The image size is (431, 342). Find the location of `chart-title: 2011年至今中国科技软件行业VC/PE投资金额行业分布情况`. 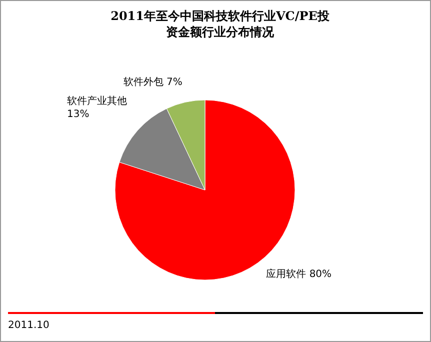

chart-title: 2011年至今中国科技软件行业VC/PE投资金额行业分布情况 is located at coordinates (220, 24).